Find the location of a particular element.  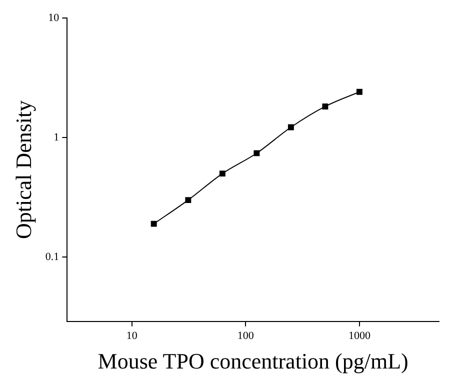

x-tick-label: 10 is located at coordinates (132, 336).